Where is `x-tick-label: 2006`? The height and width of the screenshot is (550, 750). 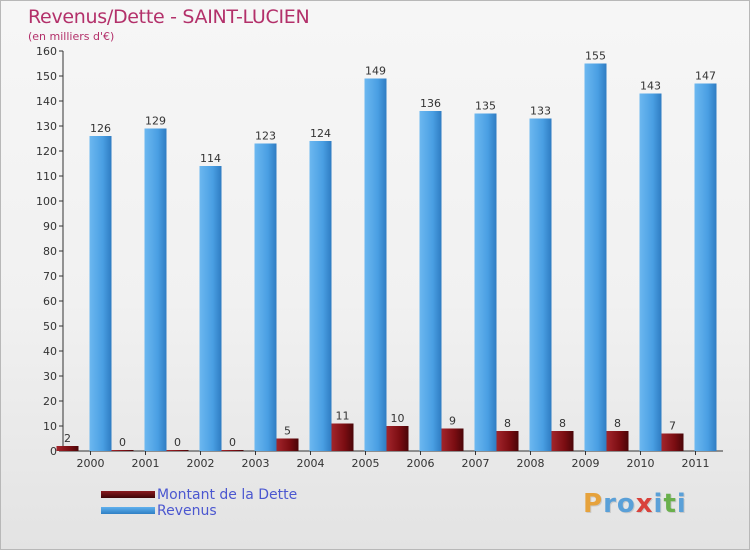
x-tick-label: 2006 is located at coordinates (421, 463).